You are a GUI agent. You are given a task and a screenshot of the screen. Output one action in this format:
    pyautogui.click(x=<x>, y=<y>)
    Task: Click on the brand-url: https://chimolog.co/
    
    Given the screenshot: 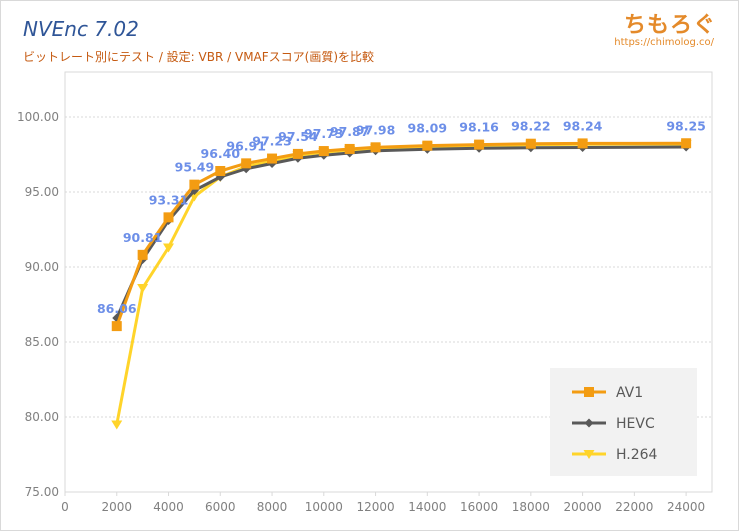 What is the action you would take?
    pyautogui.click(x=664, y=42)
    